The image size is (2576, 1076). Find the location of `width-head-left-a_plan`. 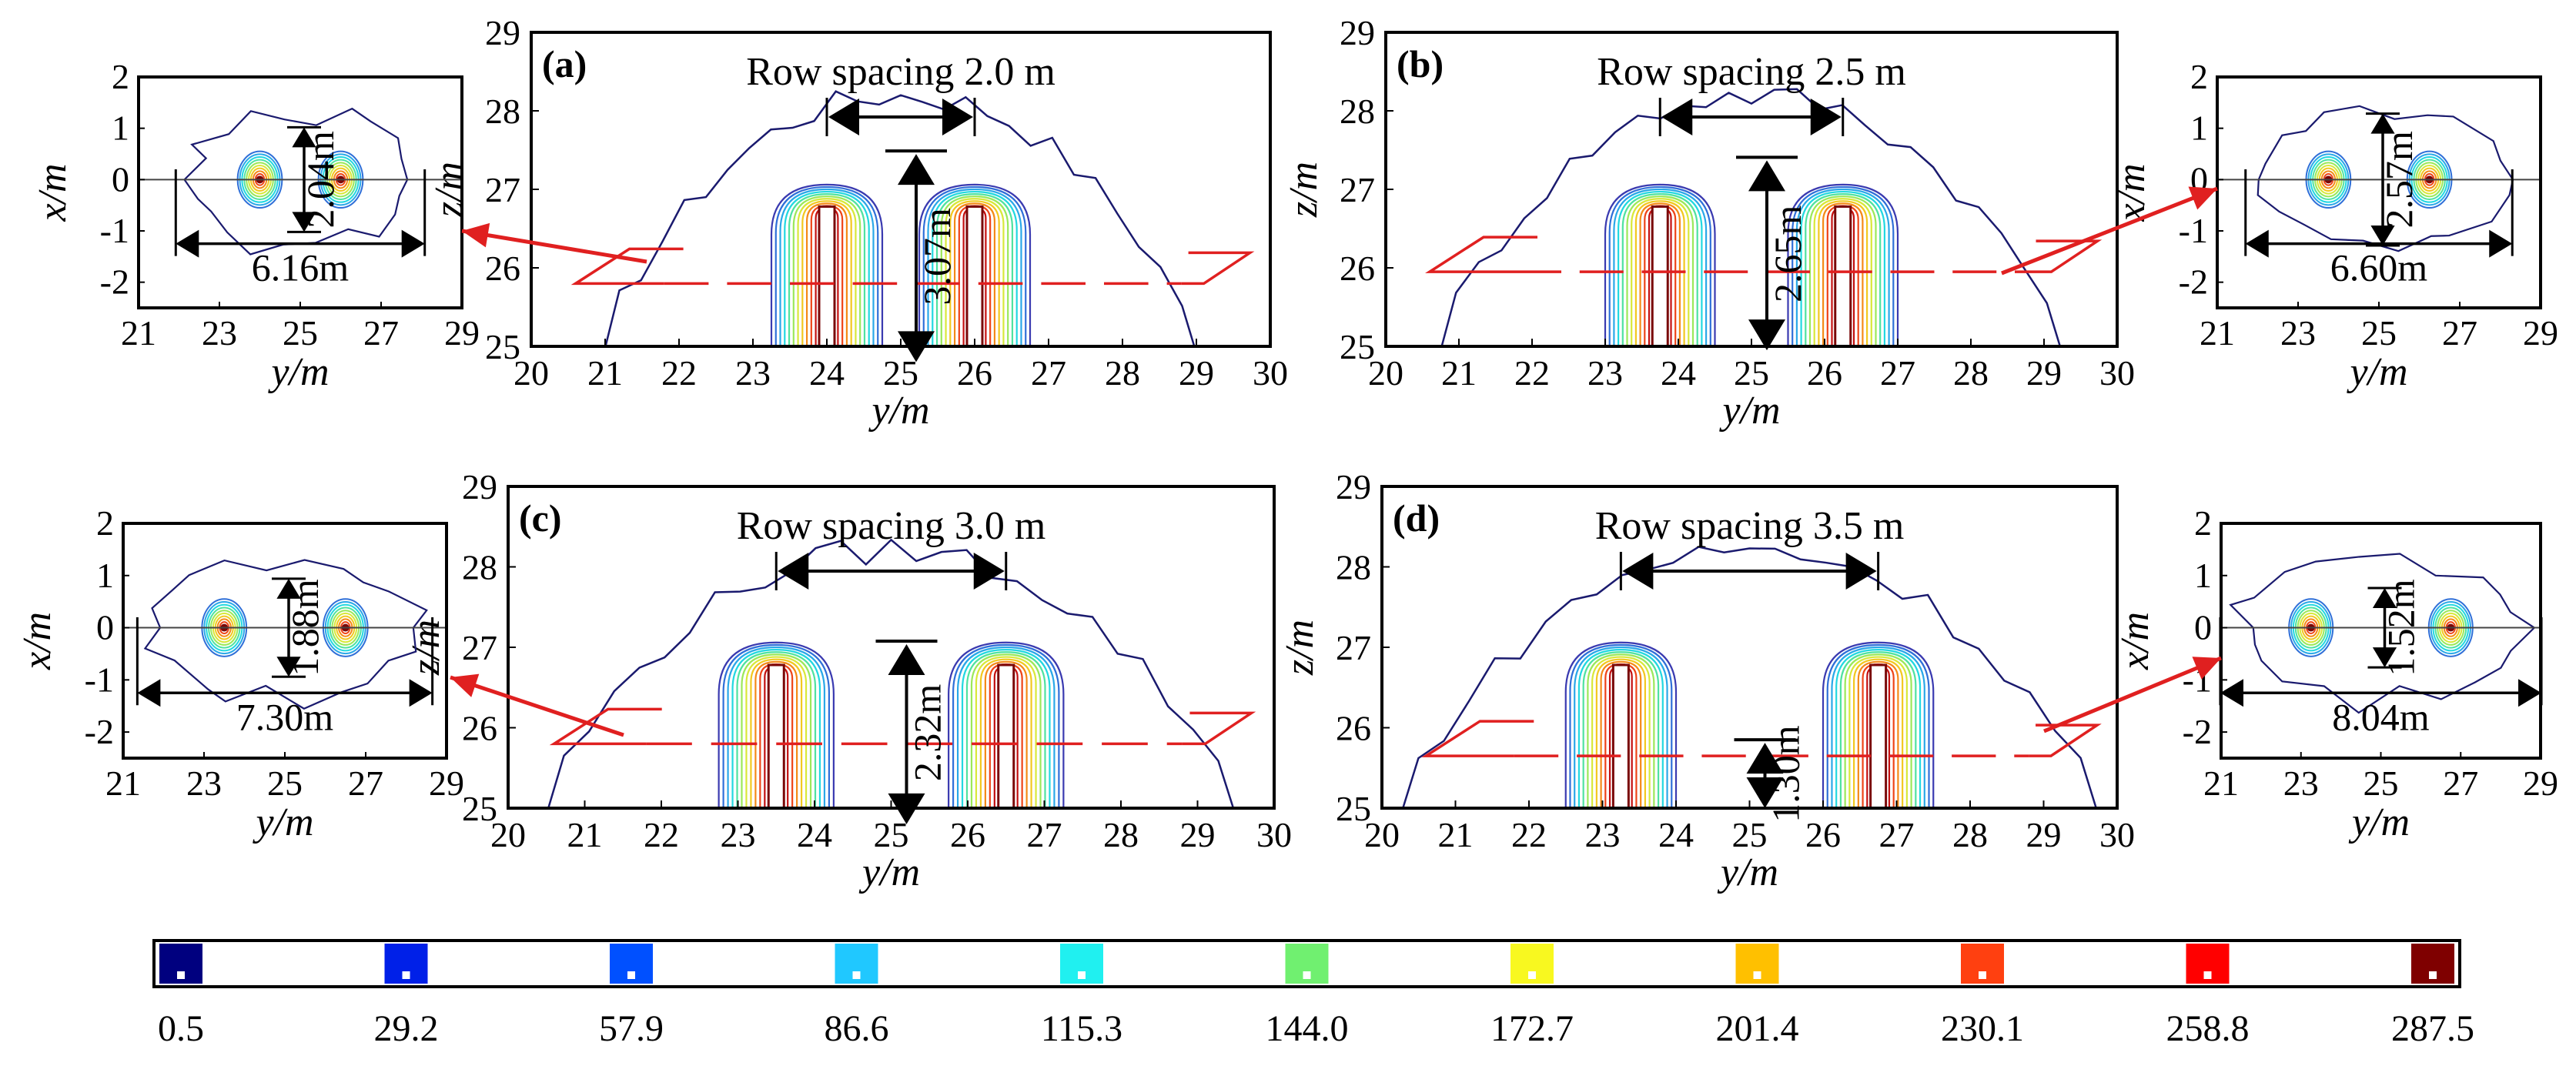

width-head-left-a_plan is located at coordinates (188, 243).